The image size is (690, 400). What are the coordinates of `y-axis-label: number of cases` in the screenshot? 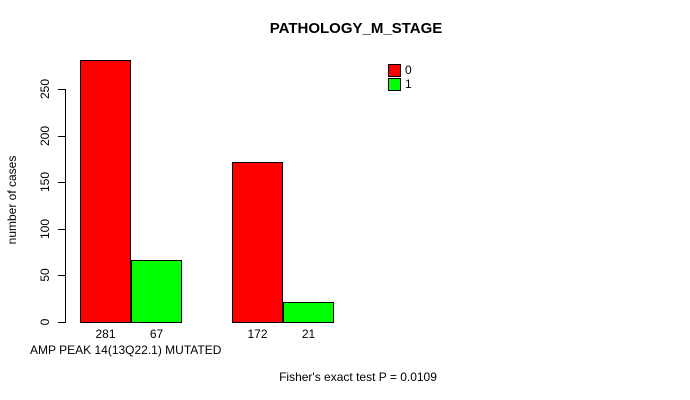 It's located at (12, 200).